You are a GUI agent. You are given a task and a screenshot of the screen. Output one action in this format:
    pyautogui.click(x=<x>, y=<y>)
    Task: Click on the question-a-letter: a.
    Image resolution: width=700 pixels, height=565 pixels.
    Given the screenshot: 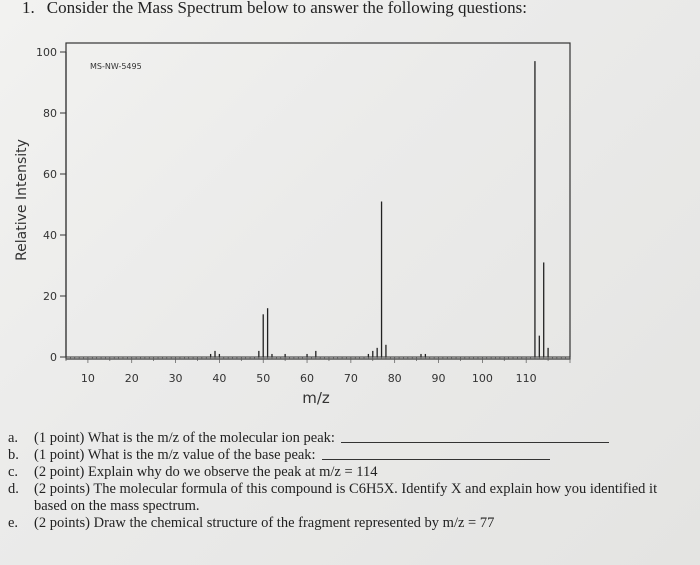 What is the action you would take?
    pyautogui.click(x=13, y=438)
    